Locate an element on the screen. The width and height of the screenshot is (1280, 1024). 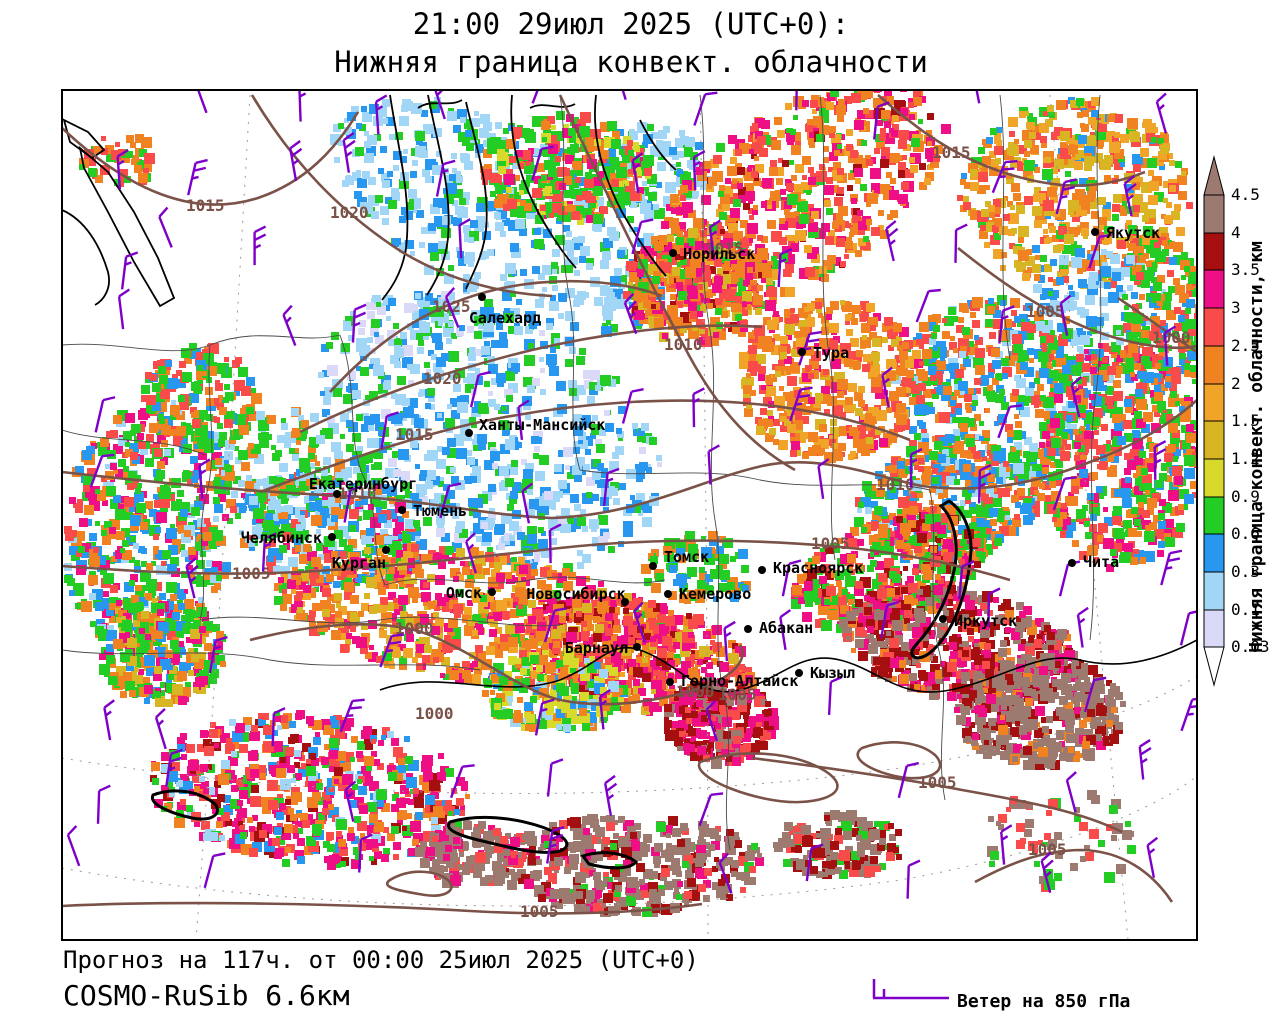
colorbar-tick-label: 0.1 is located at coordinates (1245, 609).